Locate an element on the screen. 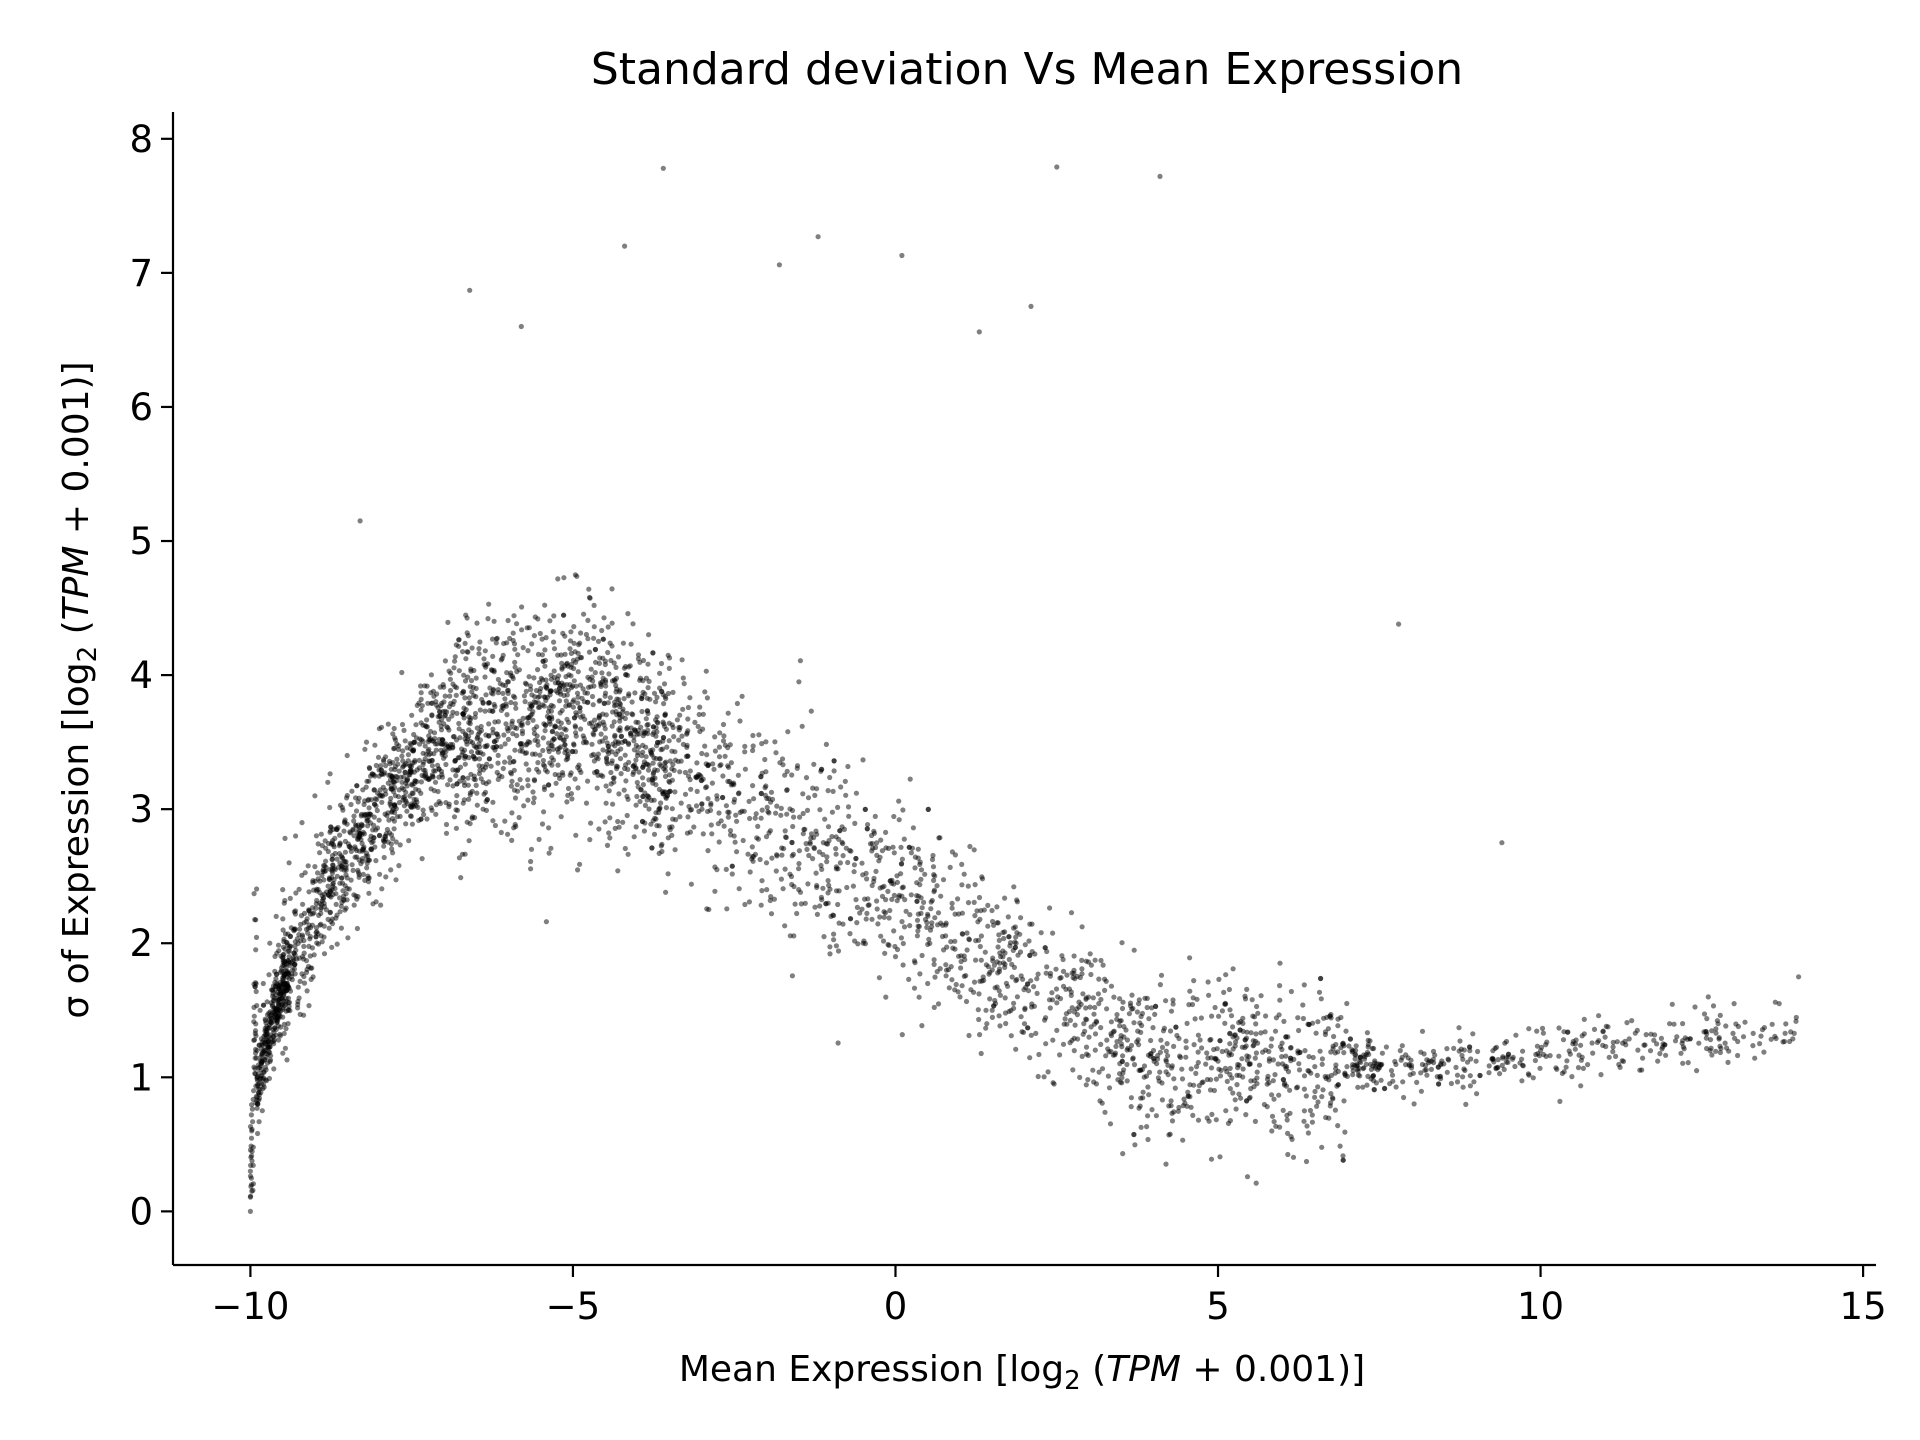 The height and width of the screenshot is (1440, 1920). x-tick-label: 5 is located at coordinates (1218, 1306).